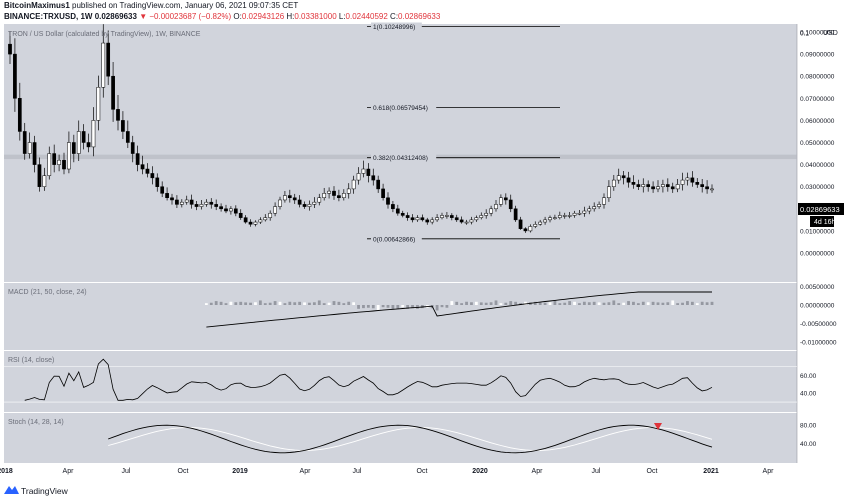 This screenshot has height=501, width=850. What do you see at coordinates (817, 121) in the screenshot?
I see `y-tick-label: 0.06000000` at bounding box center [817, 121].